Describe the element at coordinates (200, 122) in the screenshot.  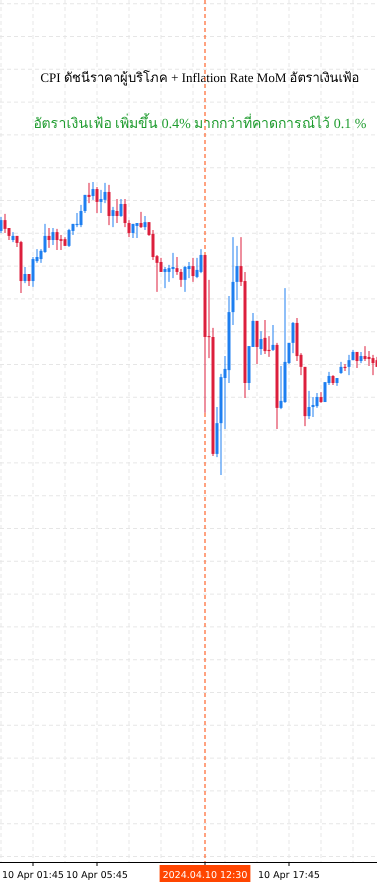
I see `chart-subtitle: อัตราเงินเฟ้อ เพิ่มขึ้น 0.4% มากกว่าที่คาดการณ์ไว้ 0.1 %` at that location.